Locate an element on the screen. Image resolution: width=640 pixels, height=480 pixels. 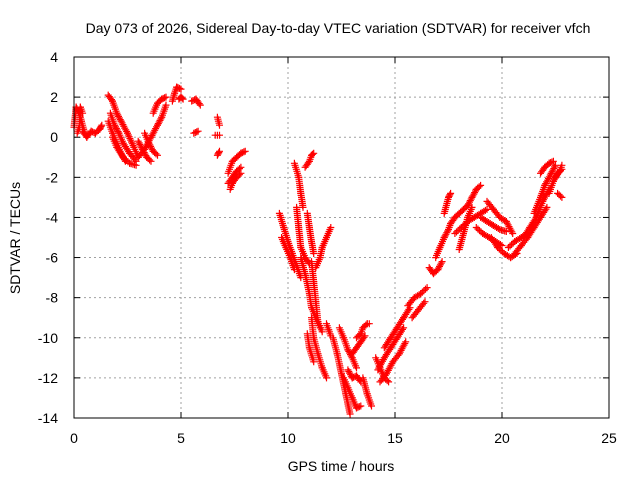
y-tick-label: -2 is located at coordinates (52, 177).